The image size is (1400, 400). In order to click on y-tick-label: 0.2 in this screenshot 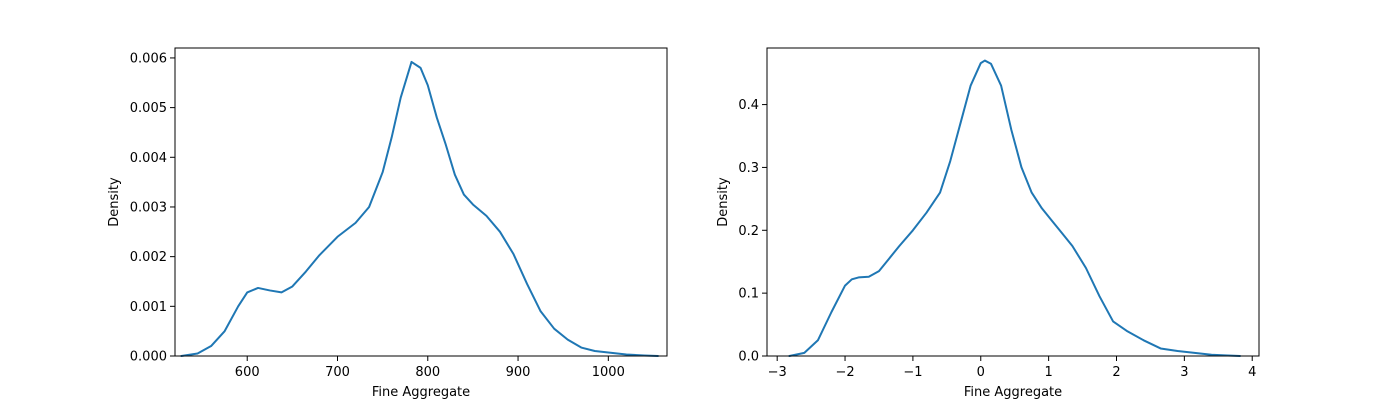, I will do `click(748, 231)`.